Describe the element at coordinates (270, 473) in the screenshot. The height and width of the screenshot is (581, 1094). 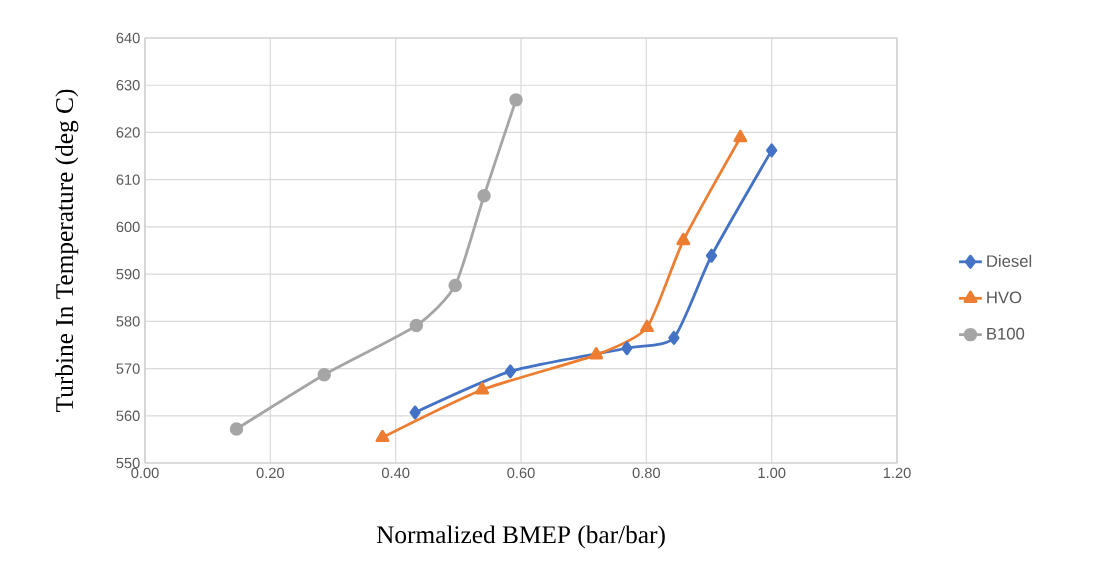
I see `x-tick-label: 0.20` at that location.